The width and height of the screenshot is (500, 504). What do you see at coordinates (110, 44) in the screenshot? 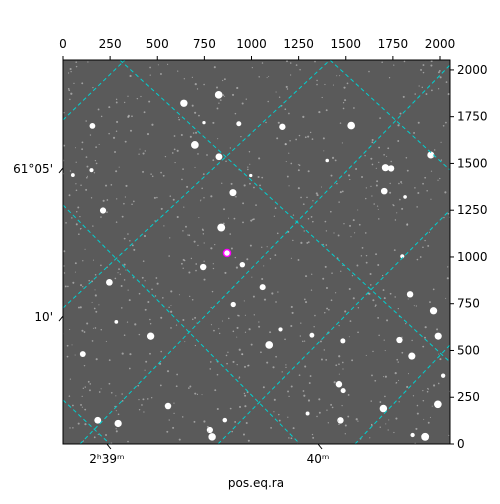
I see `x-tick-label: 250` at bounding box center [110, 44].